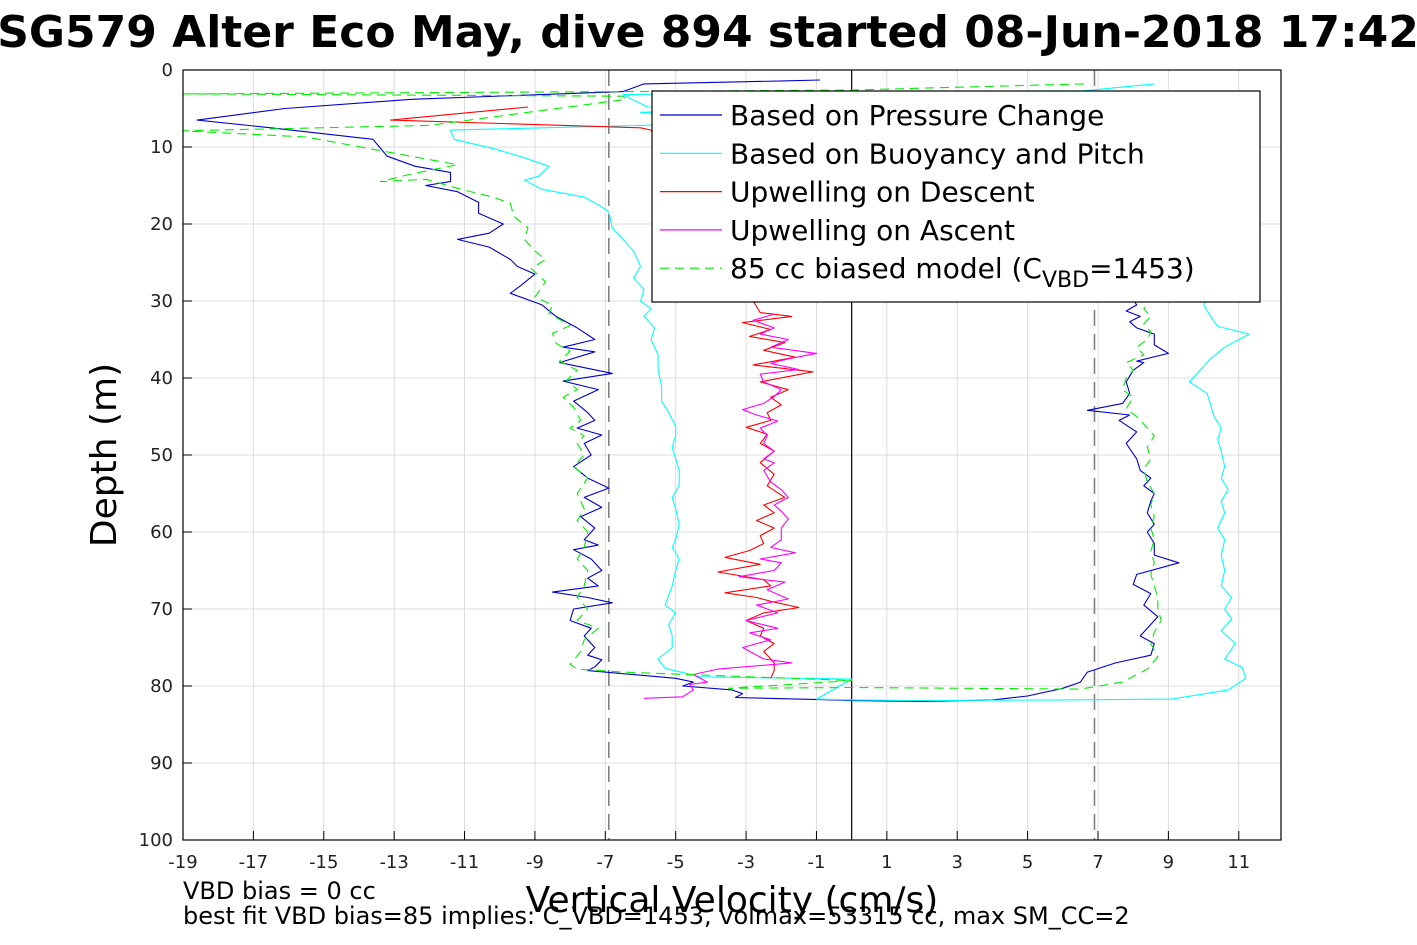 This screenshot has width=1417, height=945. Describe the element at coordinates (917, 115) in the screenshot. I see `legend-label: Based on Pressure Change` at that location.